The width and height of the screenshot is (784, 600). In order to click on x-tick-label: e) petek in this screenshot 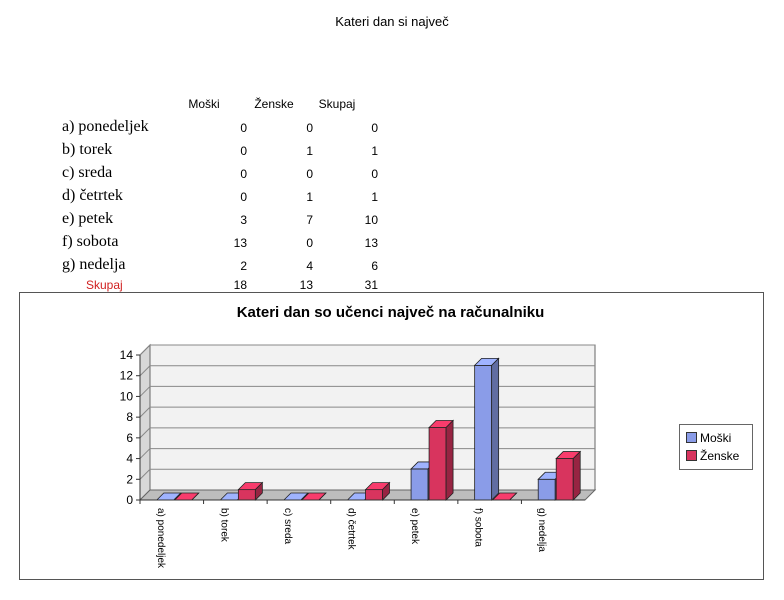, I will do `click(414, 526)`.